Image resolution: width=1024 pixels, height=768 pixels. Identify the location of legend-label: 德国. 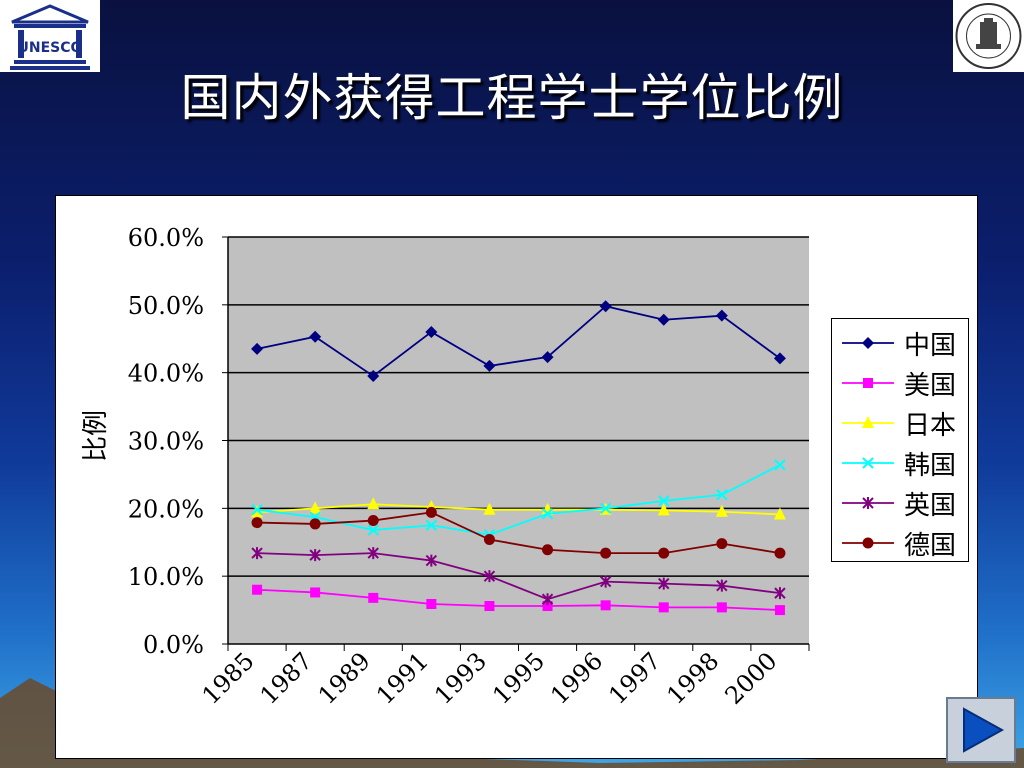
(930, 546).